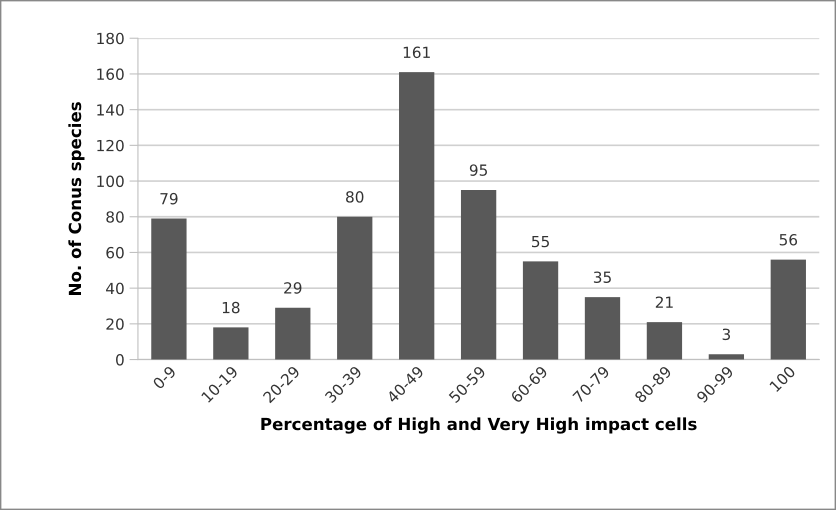  I want to click on data-label: 29, so click(293, 288).